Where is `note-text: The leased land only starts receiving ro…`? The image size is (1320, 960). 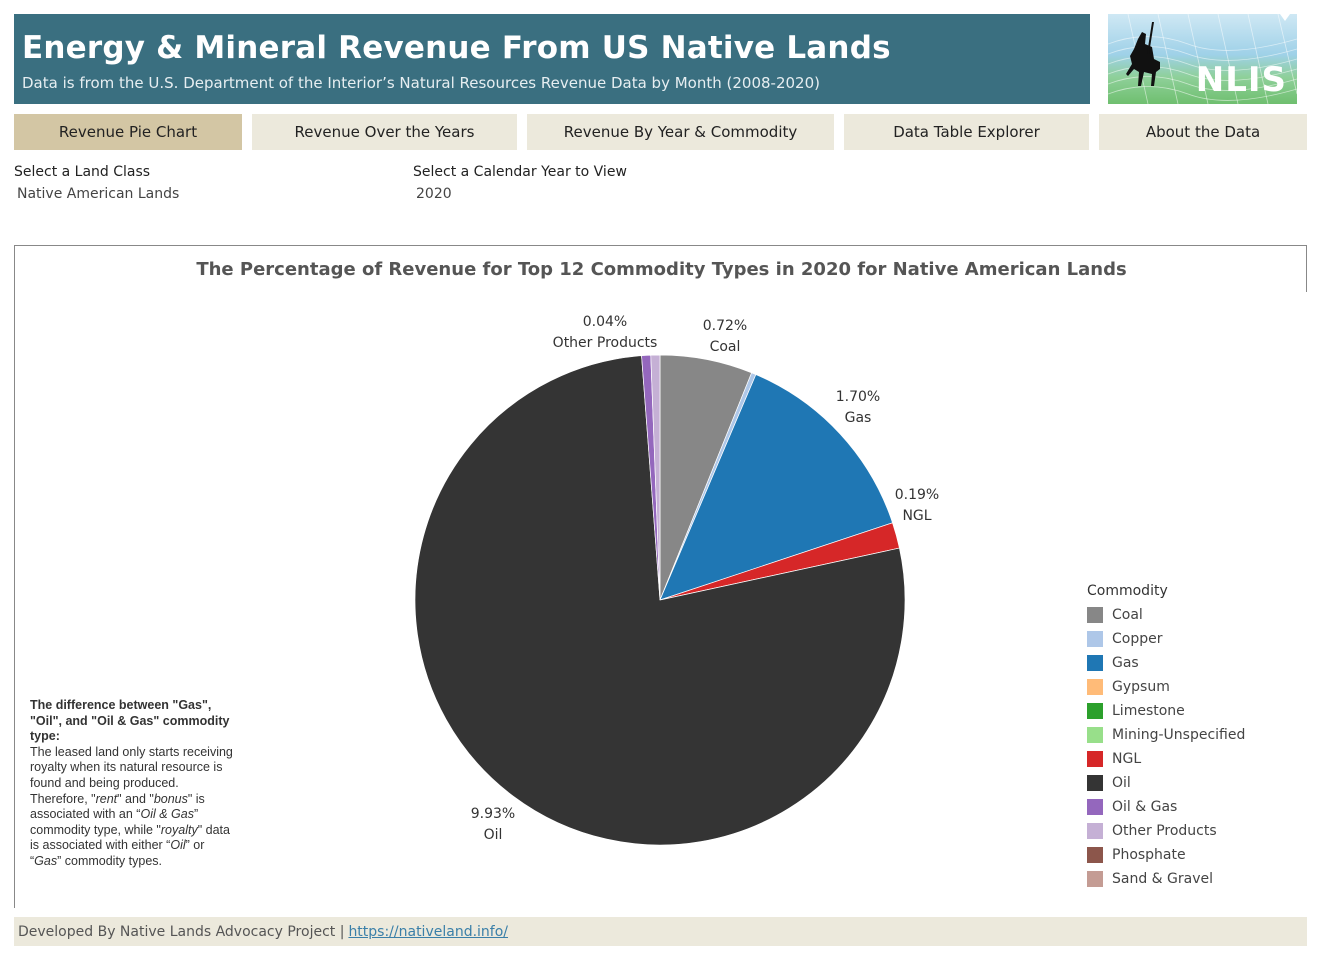
note-text: The leased land only starts receiving ro… is located at coordinates (131, 775).